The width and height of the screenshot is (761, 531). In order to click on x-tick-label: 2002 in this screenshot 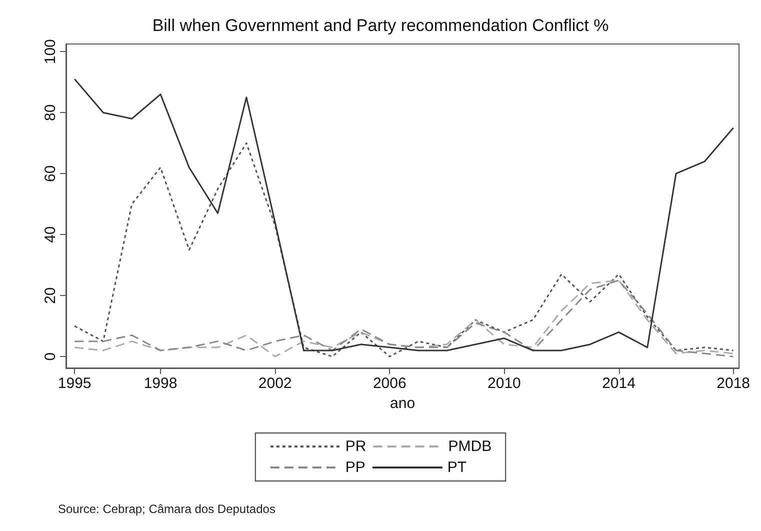, I will do `click(275, 383)`.